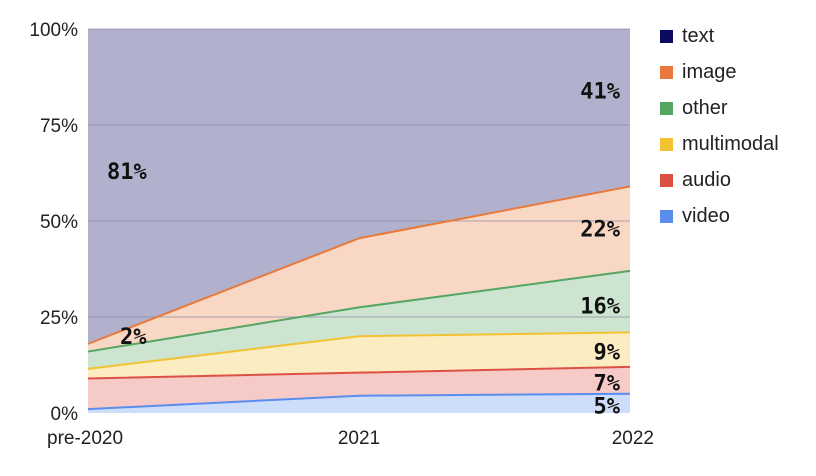 The image size is (816, 476). I want to click on legend-label: other, so click(705, 107).